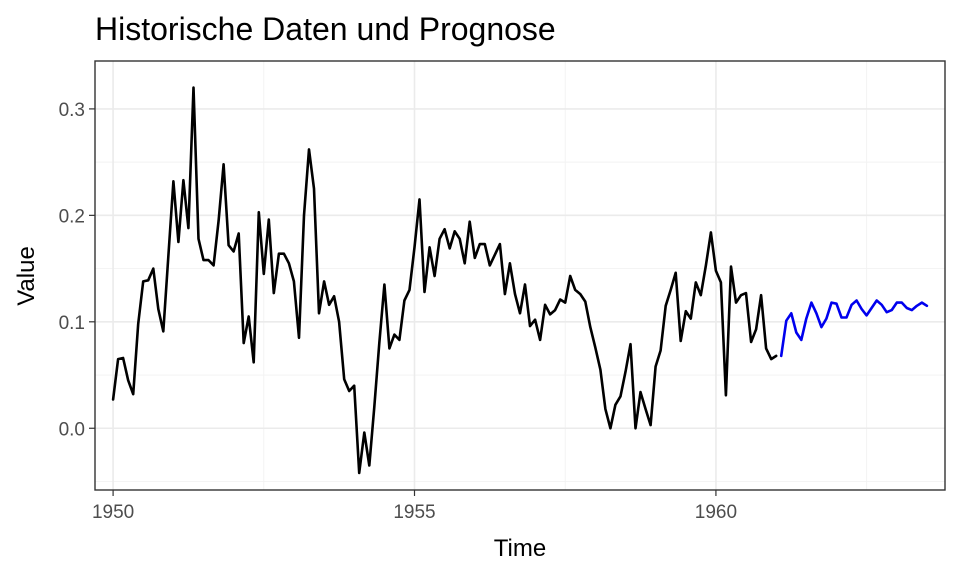 The width and height of the screenshot is (960, 576). Describe the element at coordinates (414, 512) in the screenshot. I see `x-tick-label: 1955` at that location.